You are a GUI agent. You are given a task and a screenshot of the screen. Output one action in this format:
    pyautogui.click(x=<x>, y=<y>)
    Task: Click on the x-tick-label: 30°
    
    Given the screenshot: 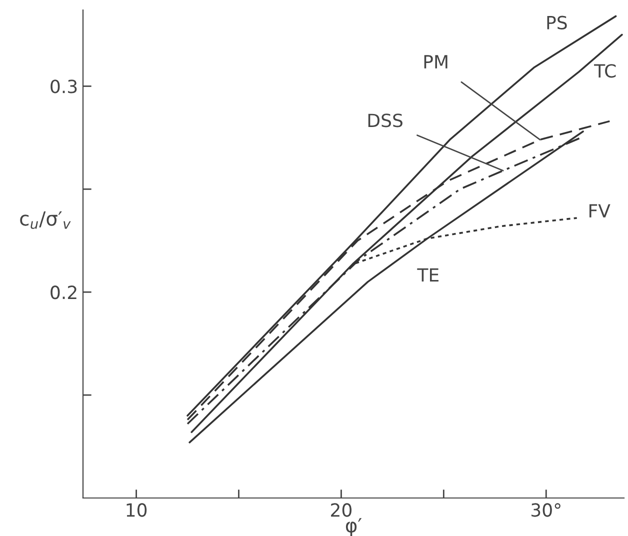 What is the action you would take?
    pyautogui.click(x=546, y=510)
    